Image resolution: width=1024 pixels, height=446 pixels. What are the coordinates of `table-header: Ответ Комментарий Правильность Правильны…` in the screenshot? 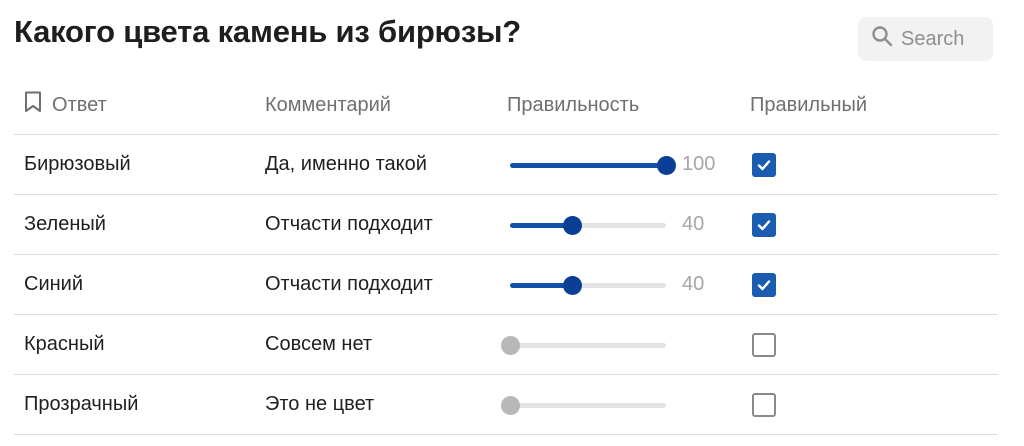 It's located at (506, 105).